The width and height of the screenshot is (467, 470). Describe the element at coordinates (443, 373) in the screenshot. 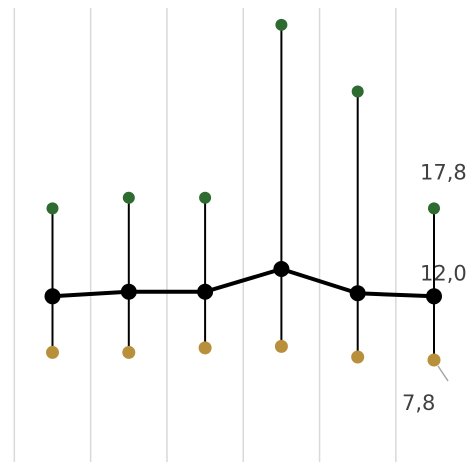

I see `label-leader-line` at that location.